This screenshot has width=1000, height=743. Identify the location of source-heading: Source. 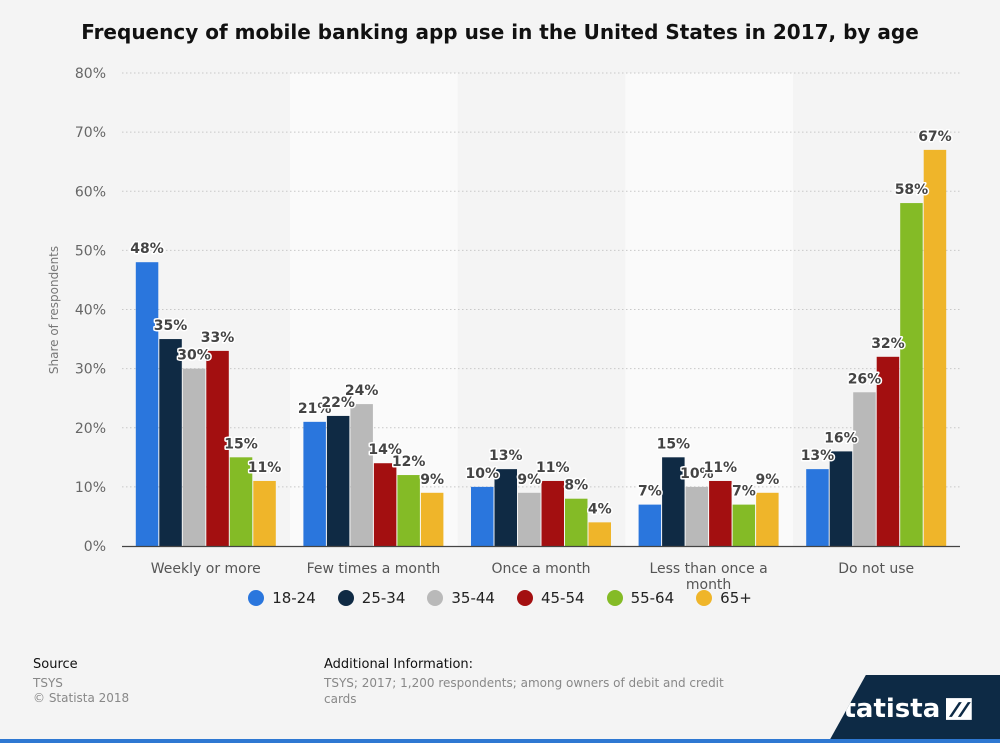
(55, 664).